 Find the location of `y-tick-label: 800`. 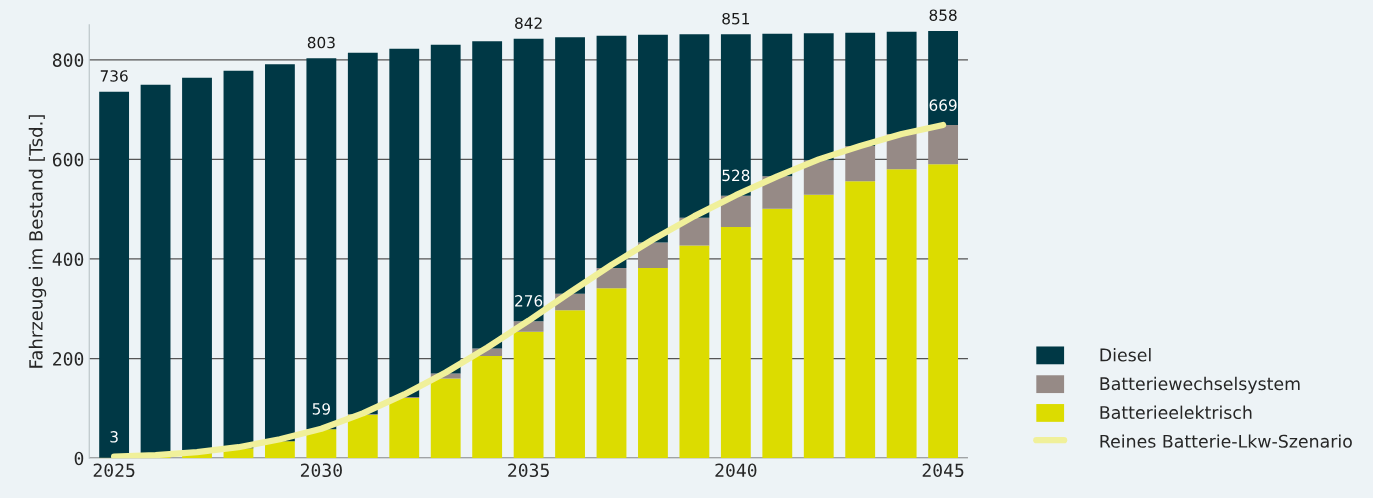

y-tick-label: 800 is located at coordinates (68, 60).